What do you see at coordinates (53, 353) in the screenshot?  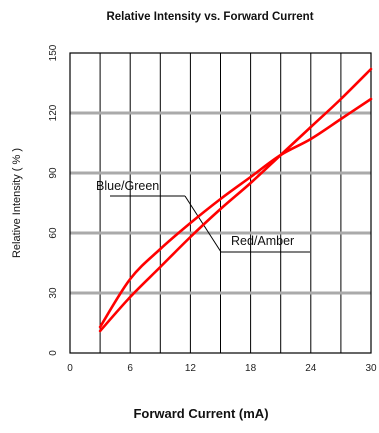 I see `y-tick-label: 0` at bounding box center [53, 353].